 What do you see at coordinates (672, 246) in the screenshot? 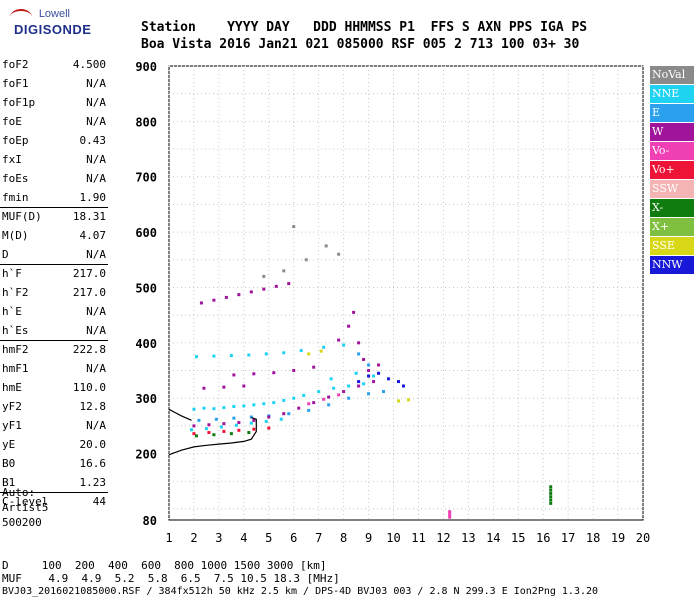
I see `legend-entry: SSE` at bounding box center [672, 246].